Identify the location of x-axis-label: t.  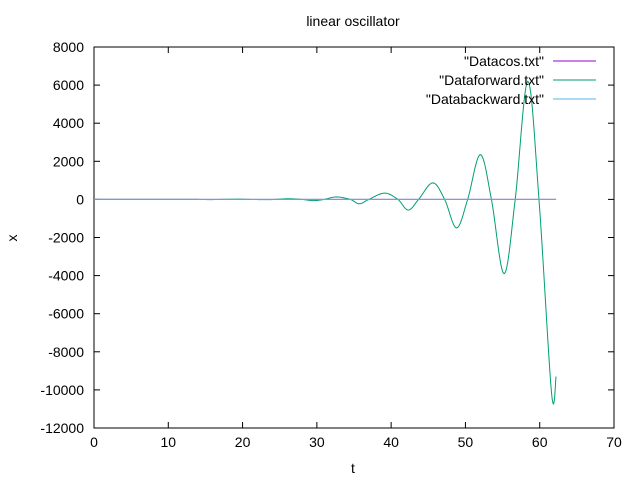
(353, 468).